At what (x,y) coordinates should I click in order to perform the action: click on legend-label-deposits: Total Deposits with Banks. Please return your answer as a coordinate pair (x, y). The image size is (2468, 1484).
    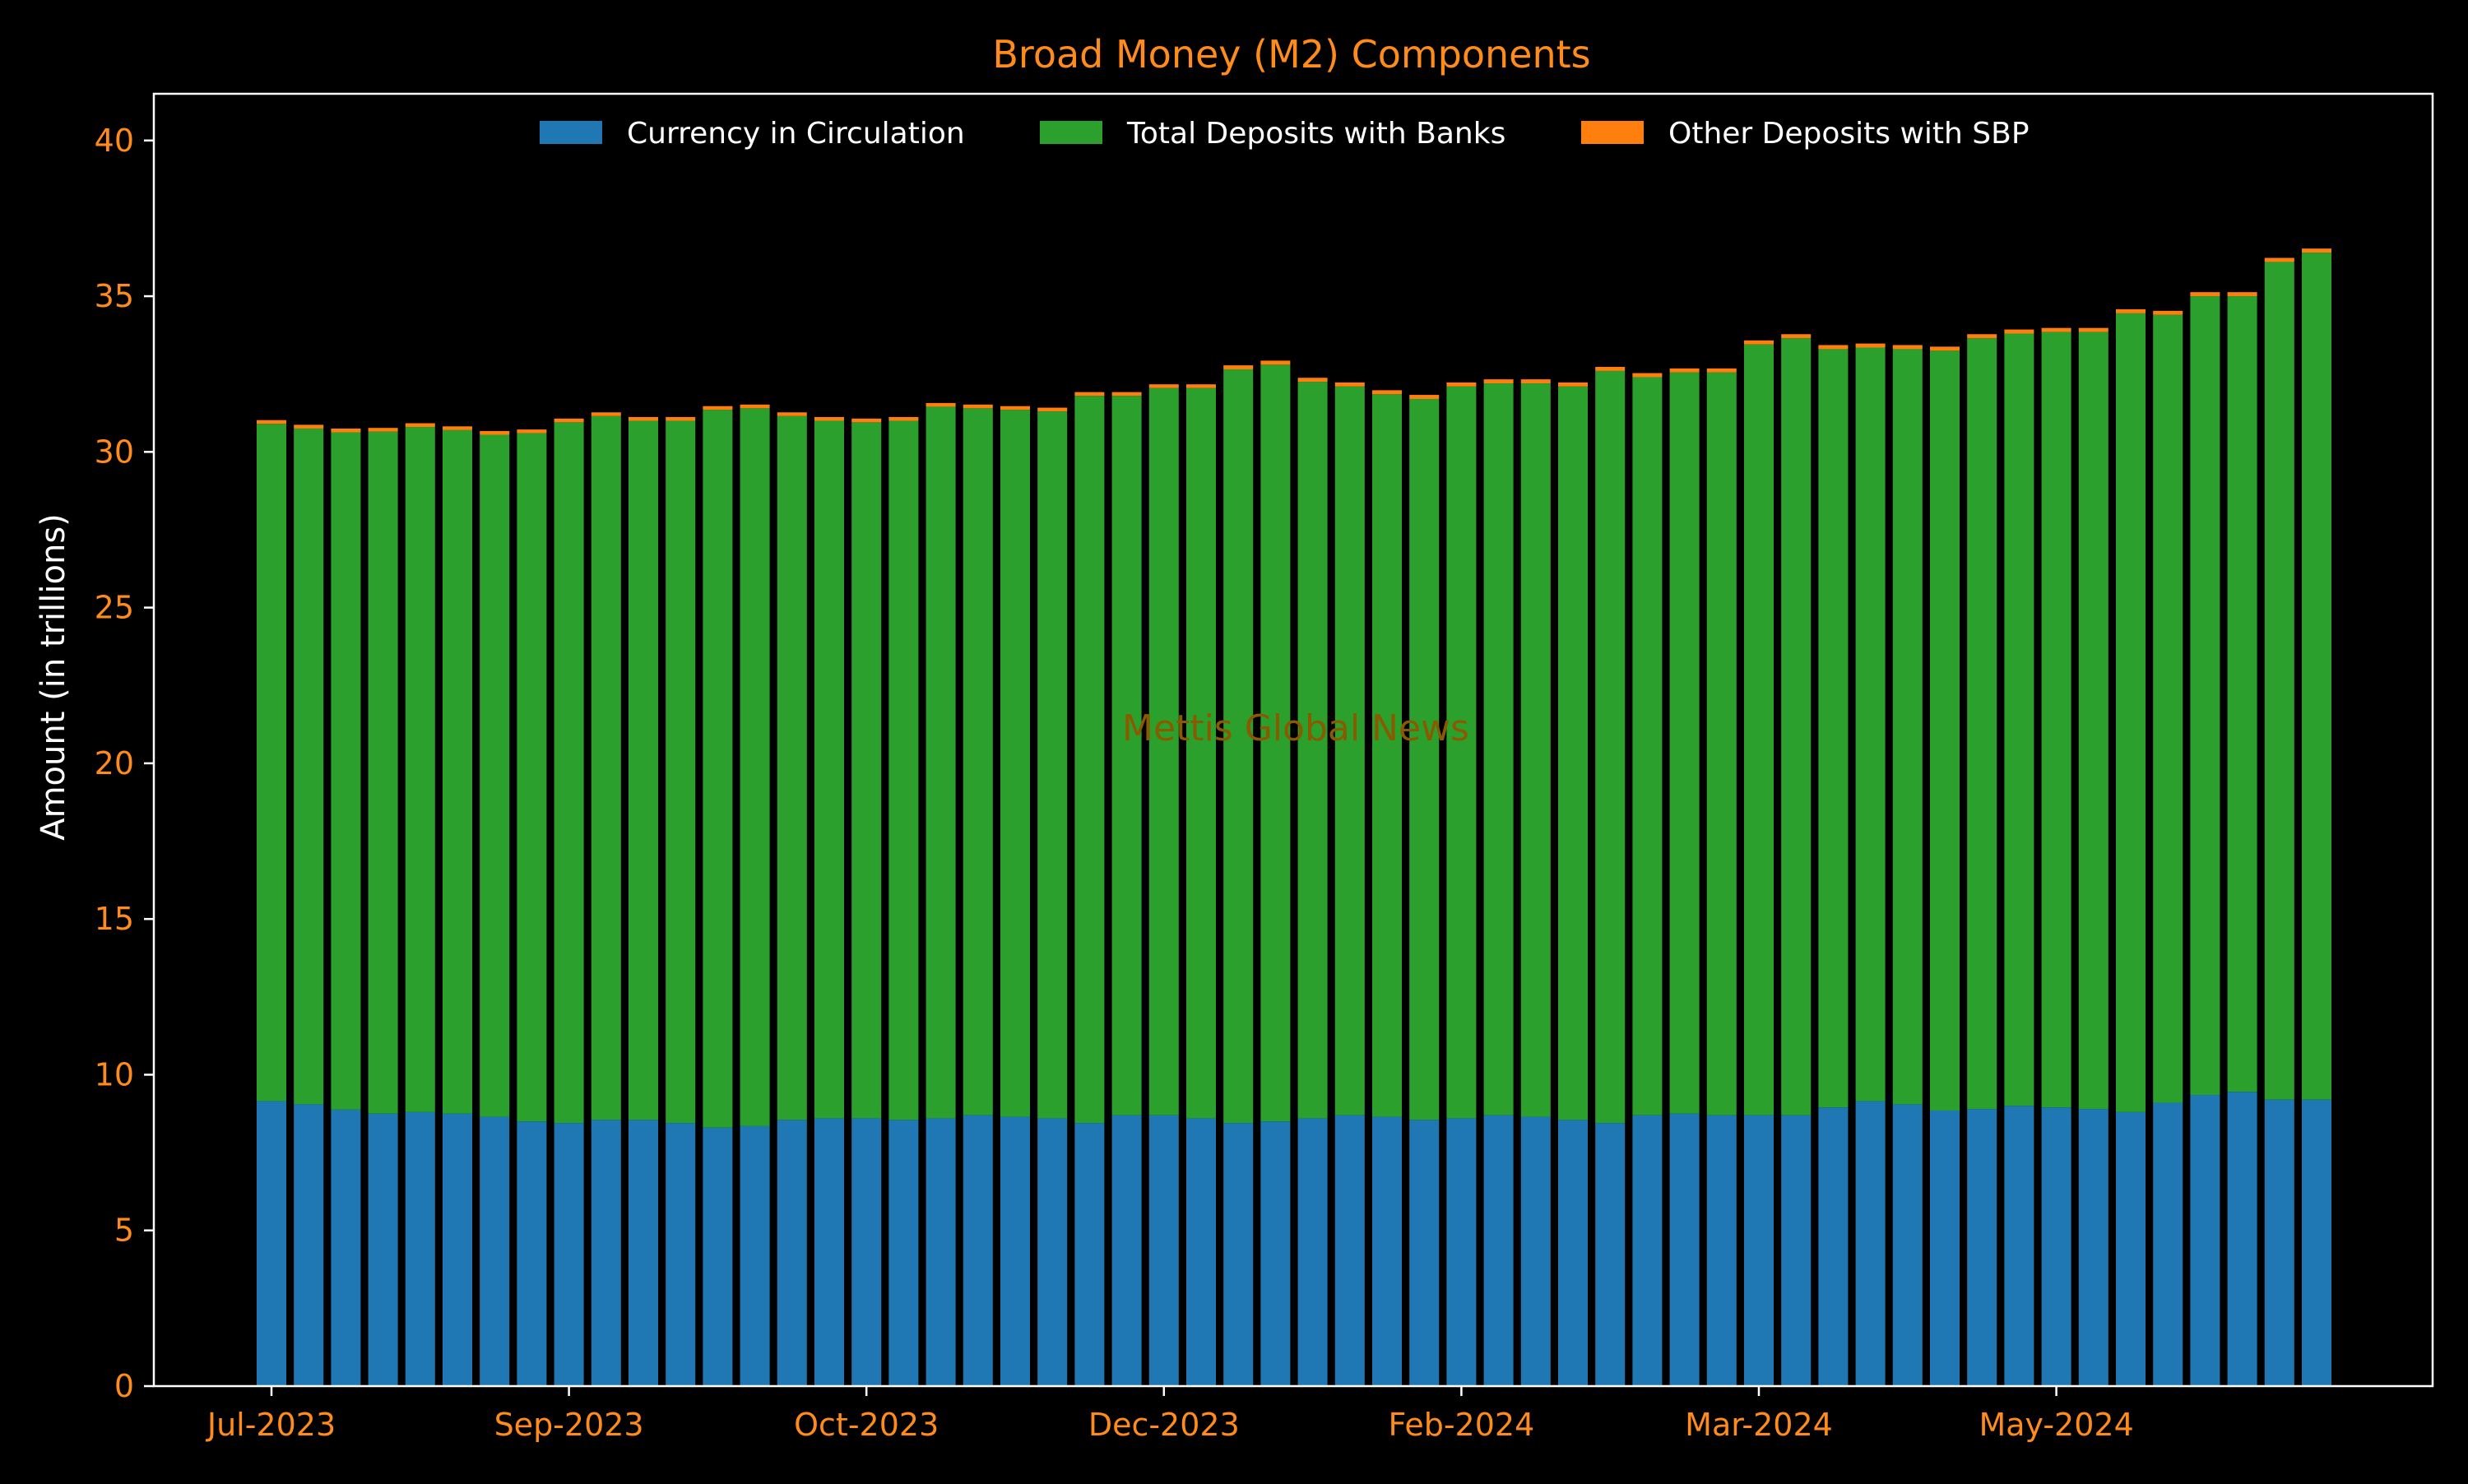
    Looking at the image, I should click on (1315, 134).